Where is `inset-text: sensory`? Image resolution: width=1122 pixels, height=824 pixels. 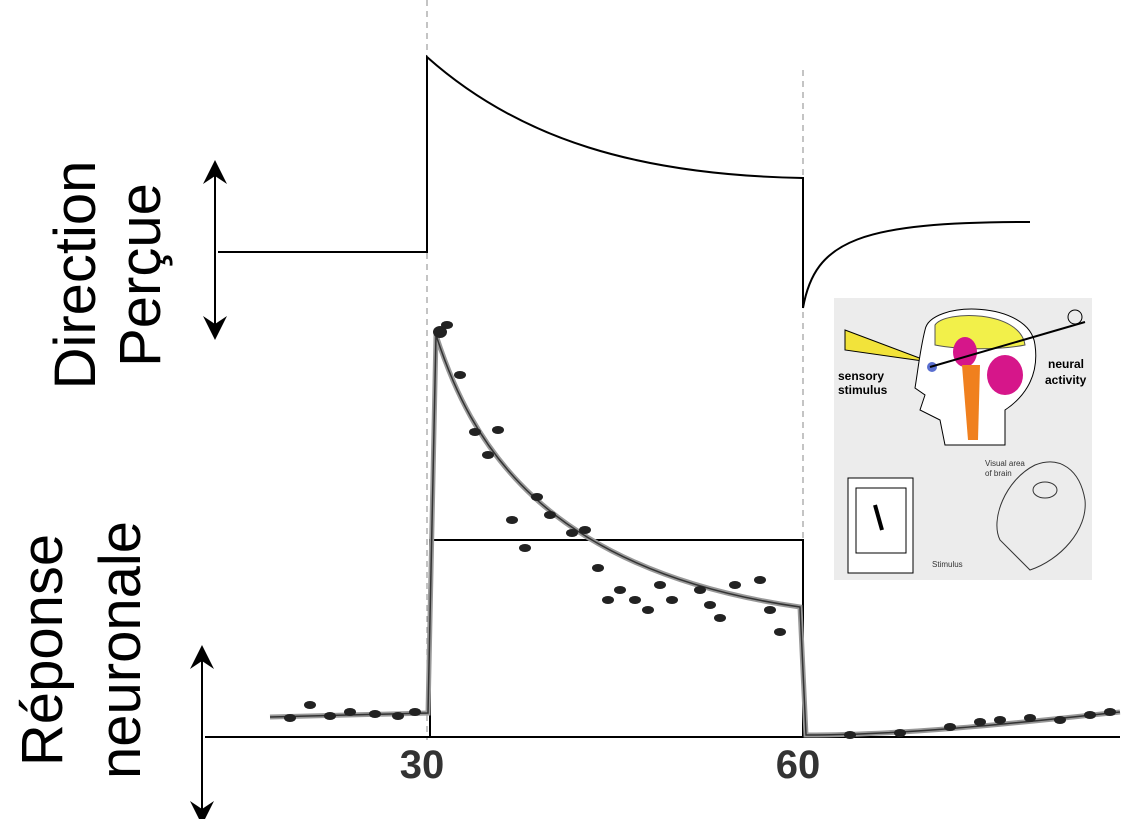
inset-text: sensory is located at coordinates (861, 376).